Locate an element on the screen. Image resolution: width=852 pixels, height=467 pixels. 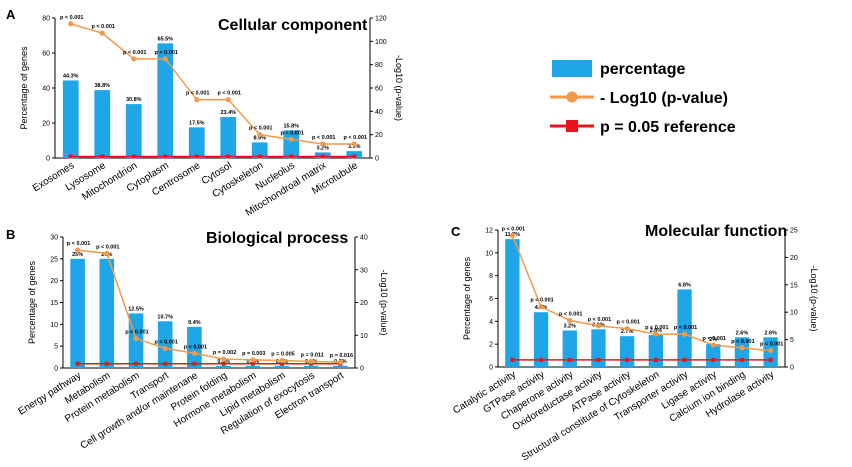
bar-value-label: 3.2% is located at coordinates (569, 326).